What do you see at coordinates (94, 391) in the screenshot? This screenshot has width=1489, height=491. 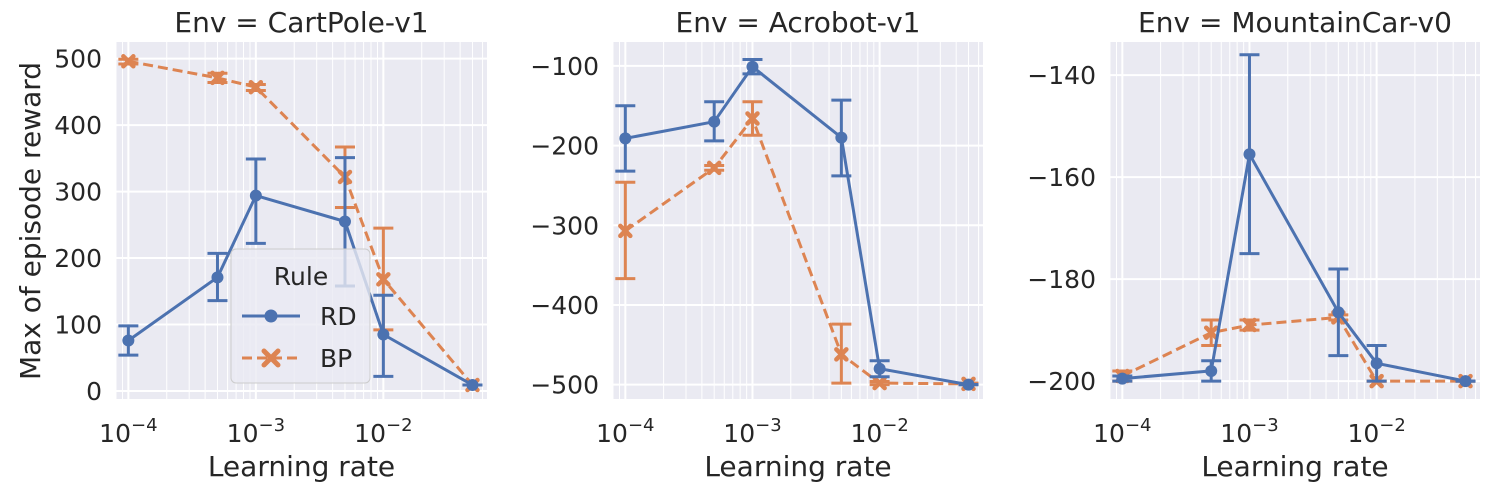 I see `y-tick-label: 0` at bounding box center [94, 391].